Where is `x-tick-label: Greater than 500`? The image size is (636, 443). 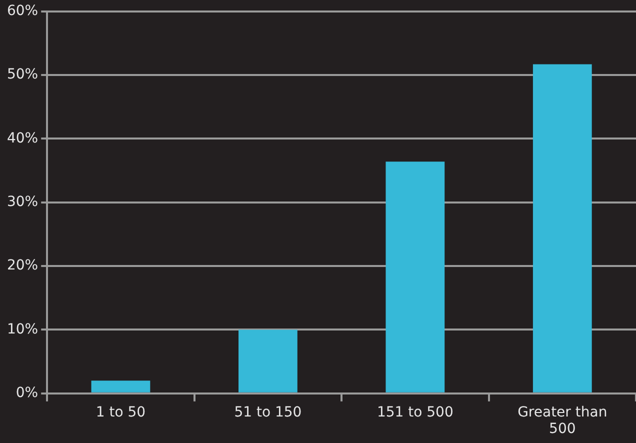
x-tick-label: Greater than 500 is located at coordinates (563, 421).